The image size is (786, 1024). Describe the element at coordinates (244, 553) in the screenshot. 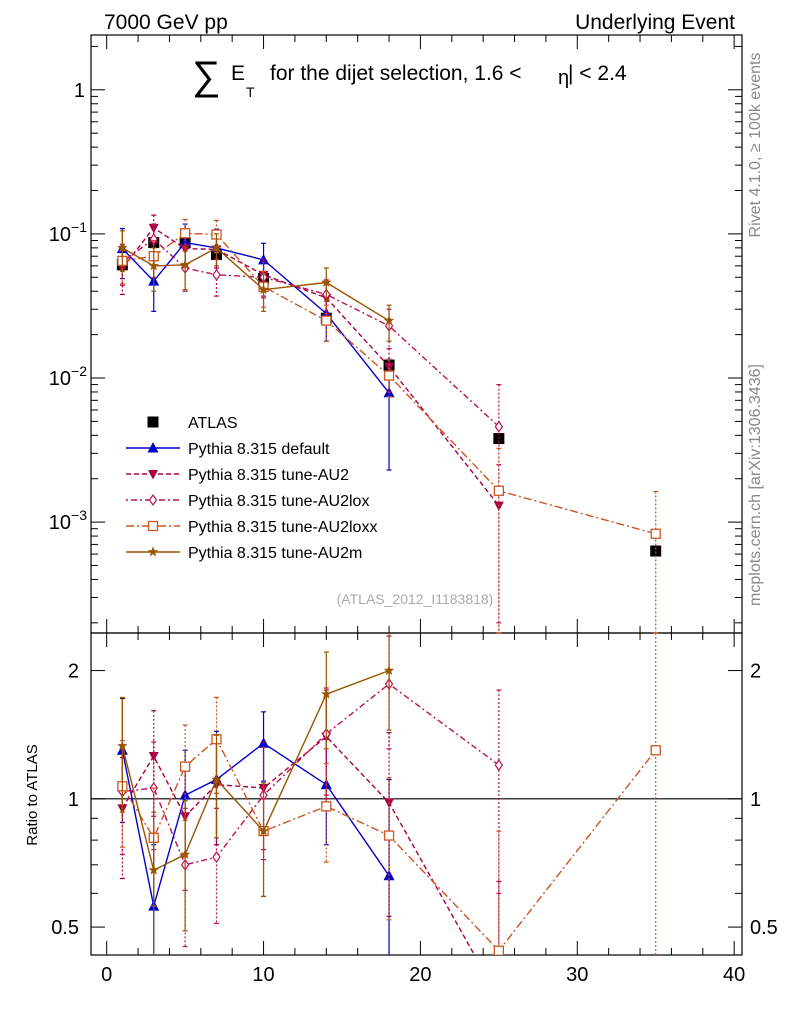

I see `legend-entry: Pythia 8.315 tune-AU2m` at that location.